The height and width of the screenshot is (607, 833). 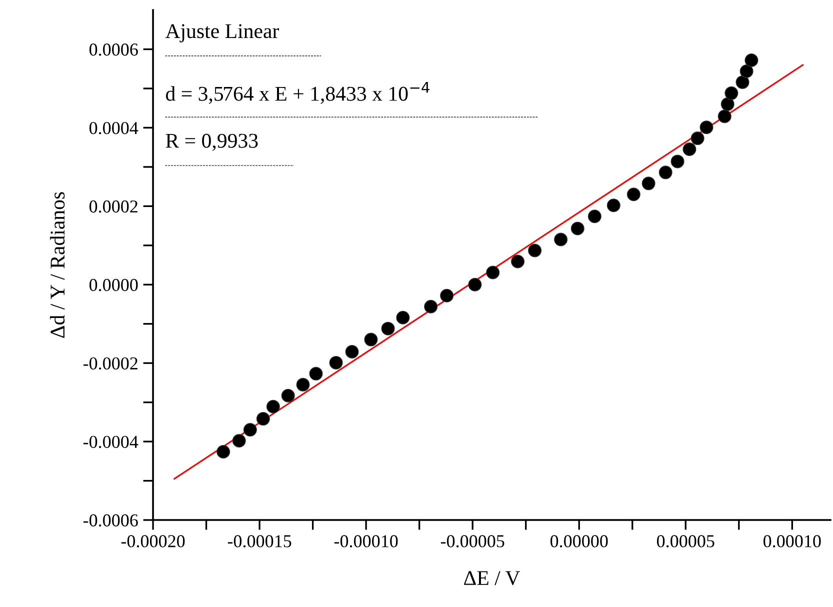 I want to click on x-tick-label: 0.00010, so click(x=792, y=541).